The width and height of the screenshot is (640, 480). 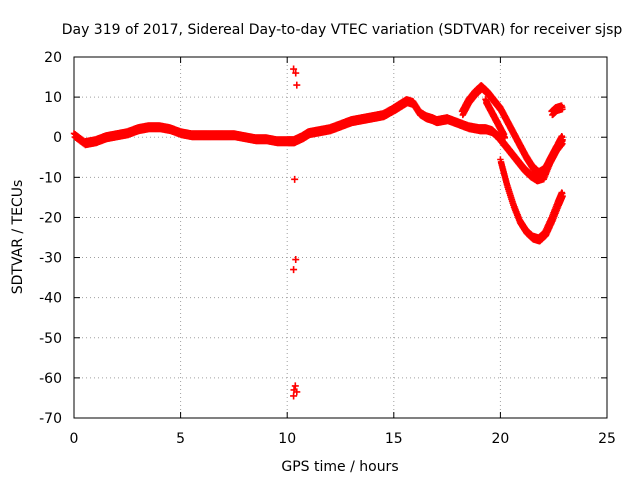 I want to click on x-tick-label: 15, so click(x=394, y=439).